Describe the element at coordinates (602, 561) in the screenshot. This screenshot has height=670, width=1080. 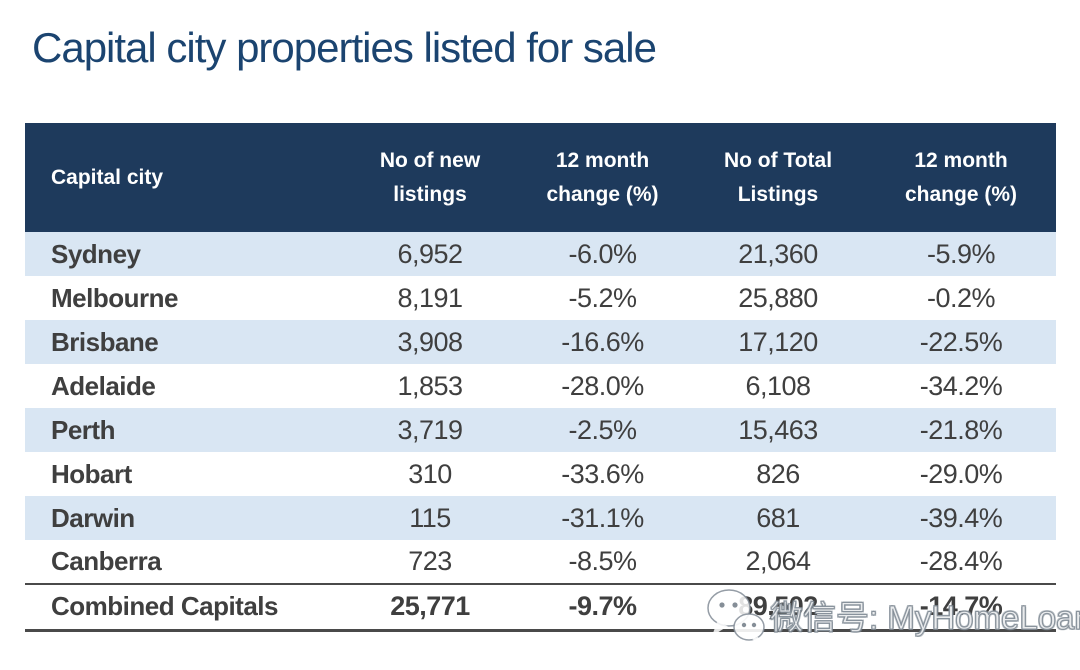
I see `cell-new-change: -8.5%` at that location.